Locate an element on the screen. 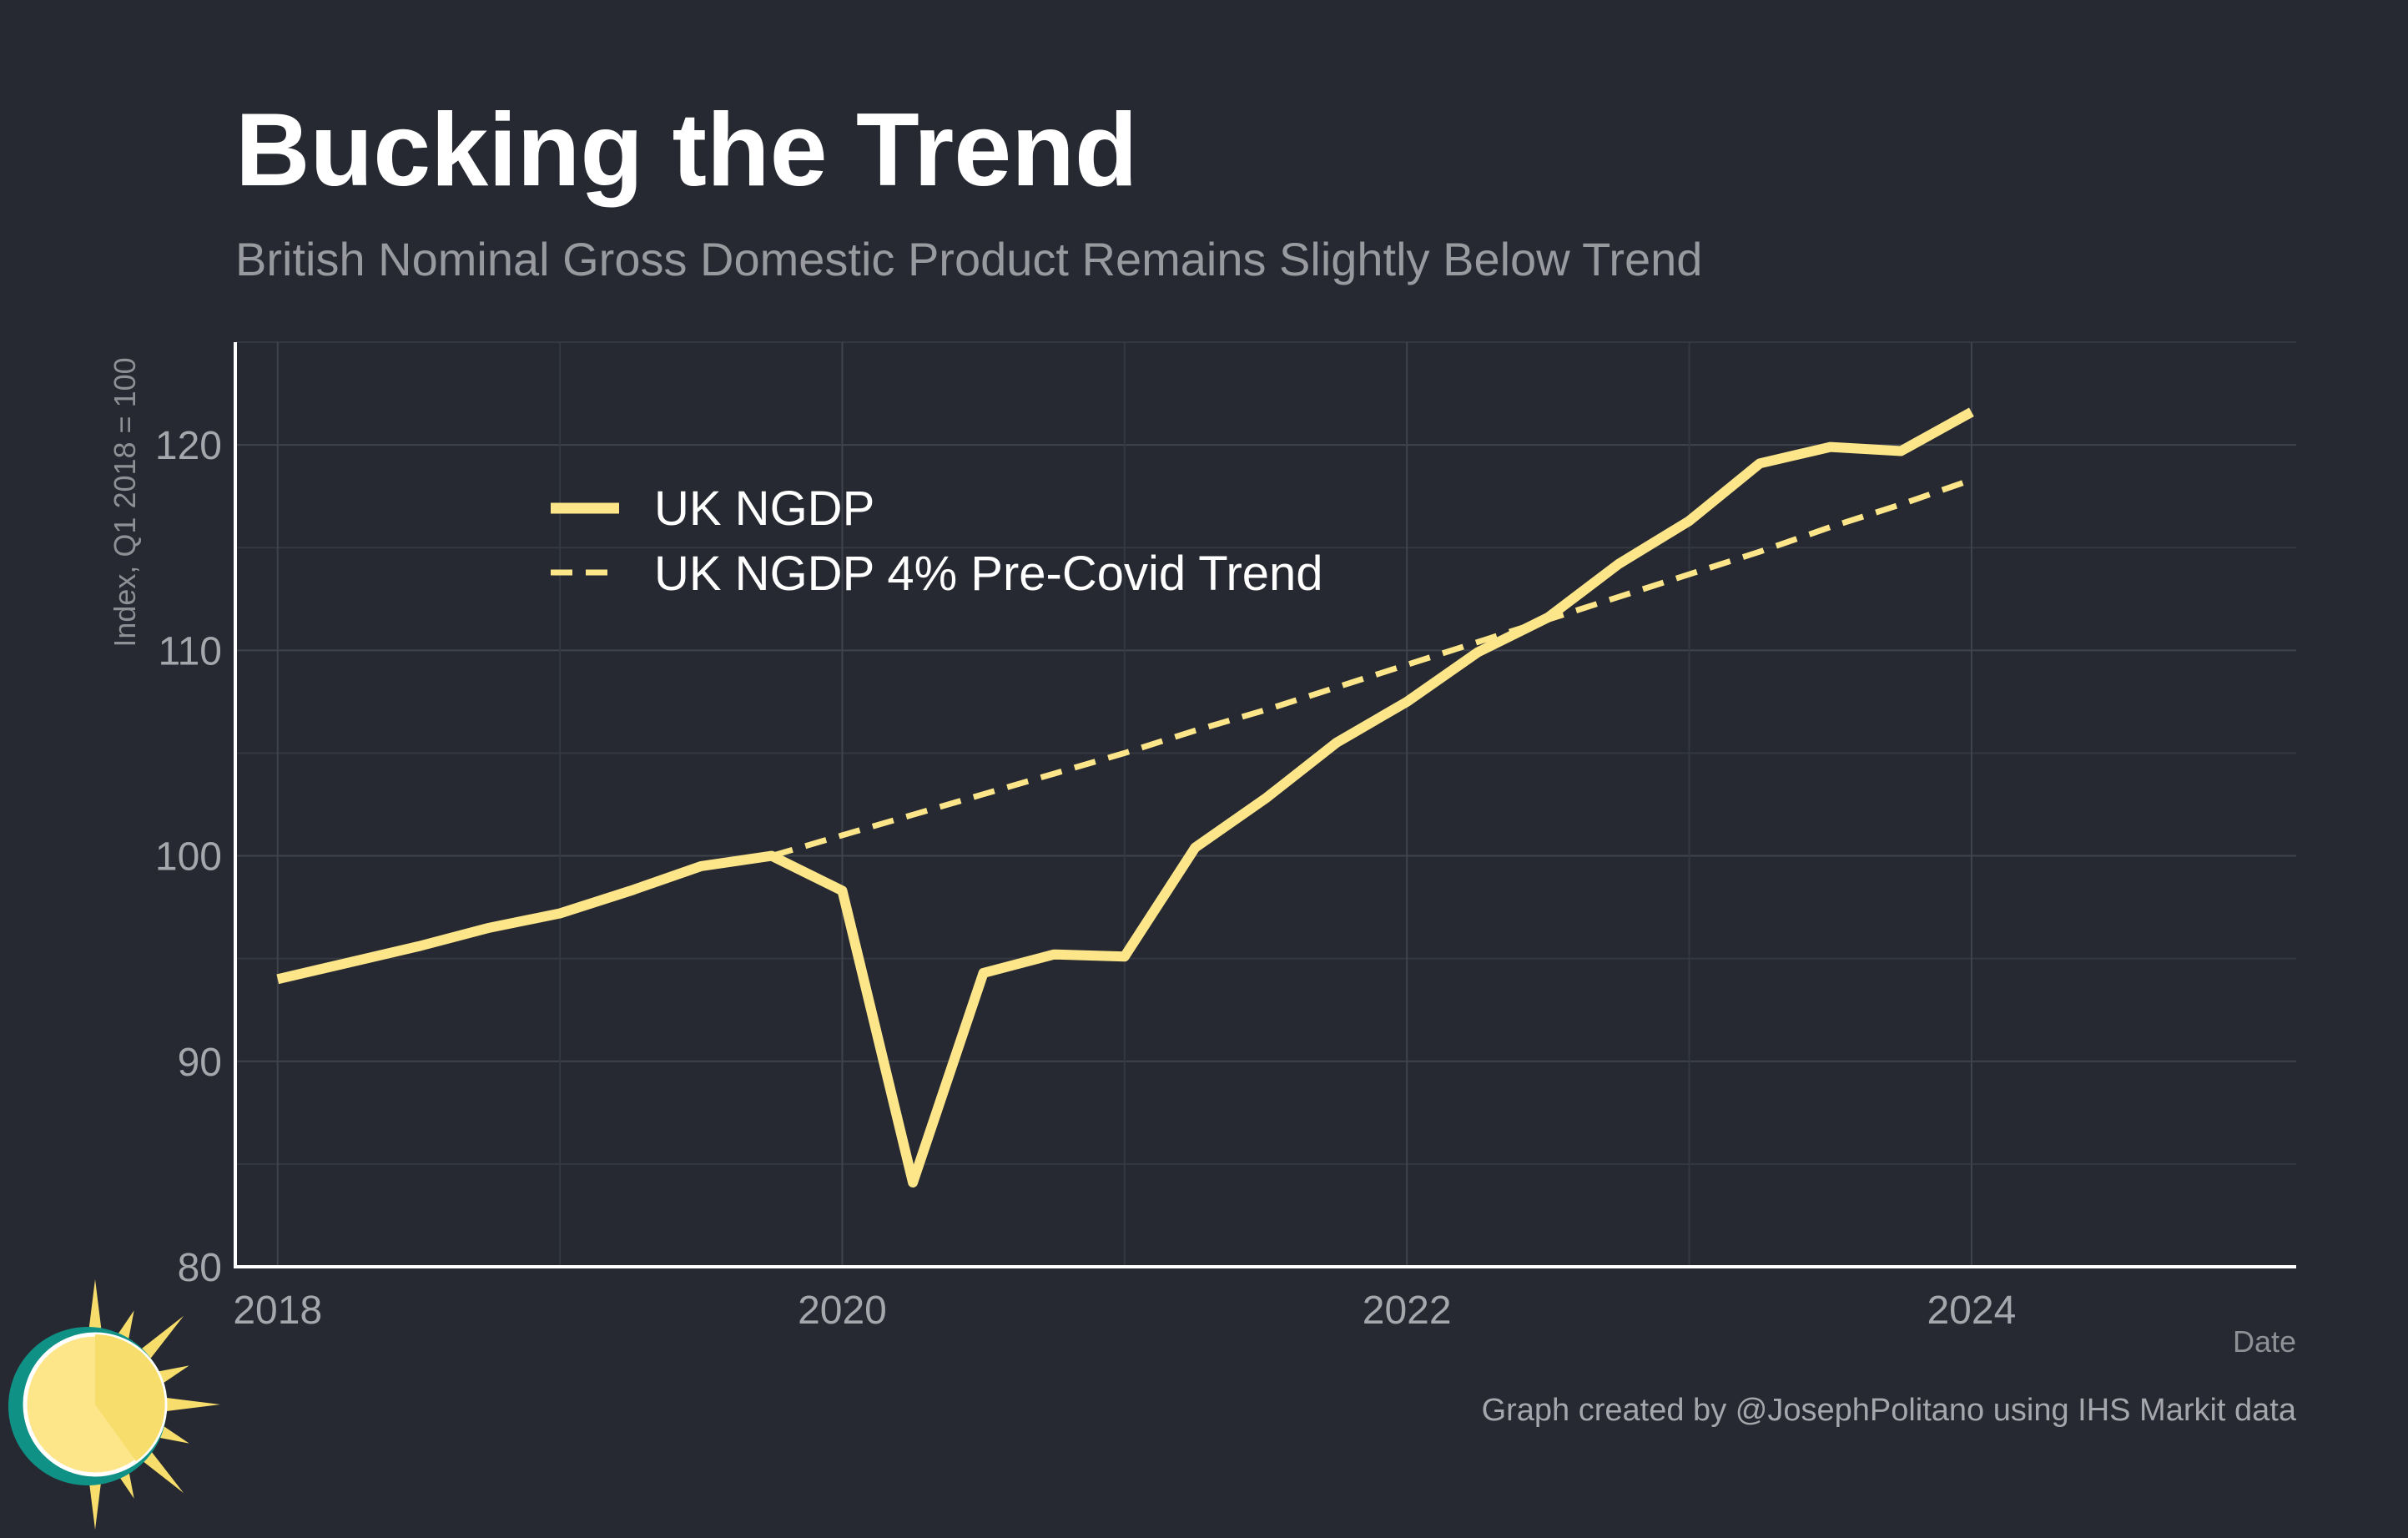 The image size is (2408, 1538). legend-label-uk-ngdp-trend: UK NGDP 4% Pre-Covid Trend is located at coordinates (988, 574).